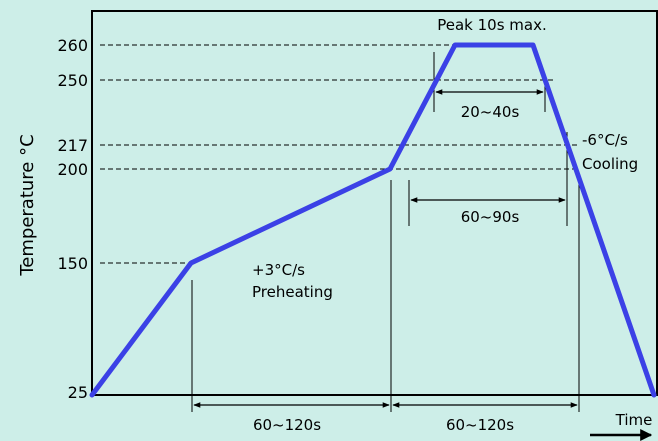  What do you see at coordinates (72, 263) in the screenshot?
I see `y-tick-150: 150` at bounding box center [72, 263].